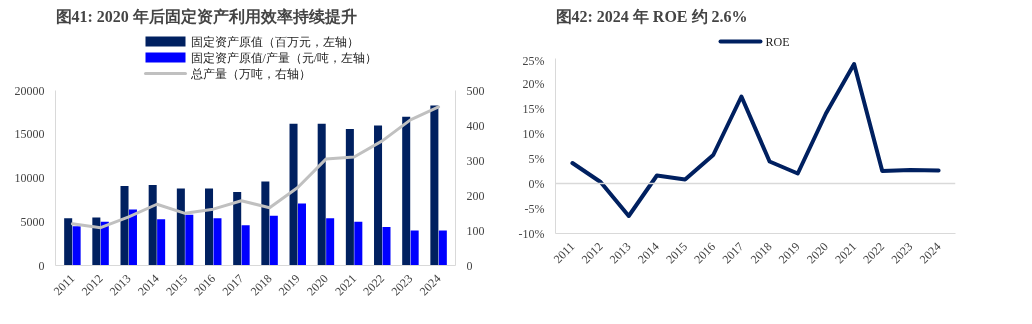  Describe the element at coordinates (29, 90) in the screenshot. I see `y-tick-label: 20000` at that location.